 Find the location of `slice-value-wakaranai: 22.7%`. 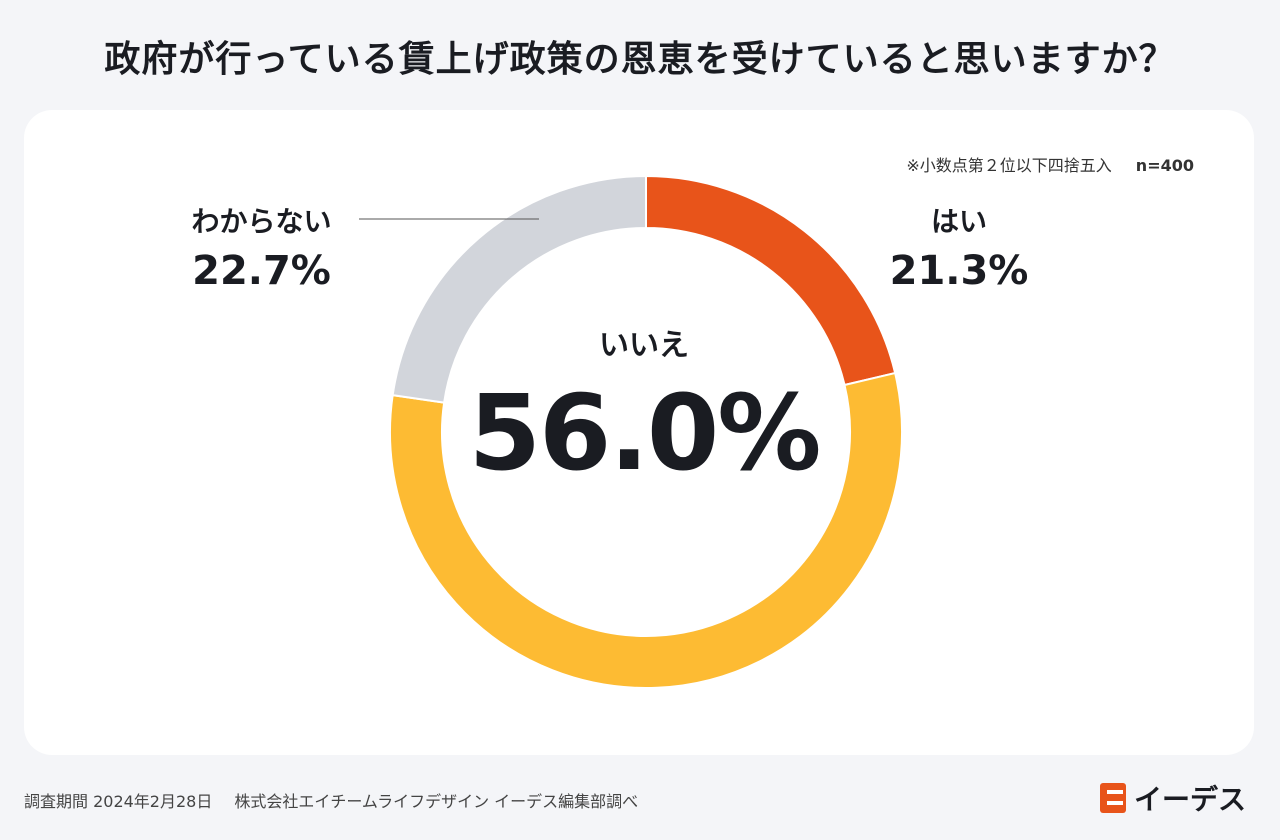

slice-value-wakaranai: 22.7% is located at coordinates (261, 271).